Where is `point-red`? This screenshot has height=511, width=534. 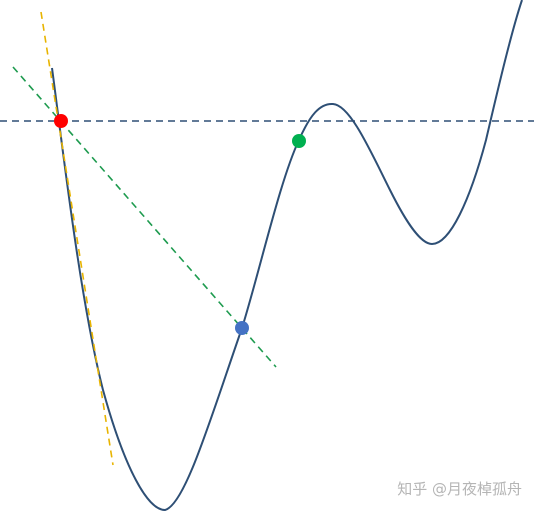
point-red is located at coordinates (61, 121).